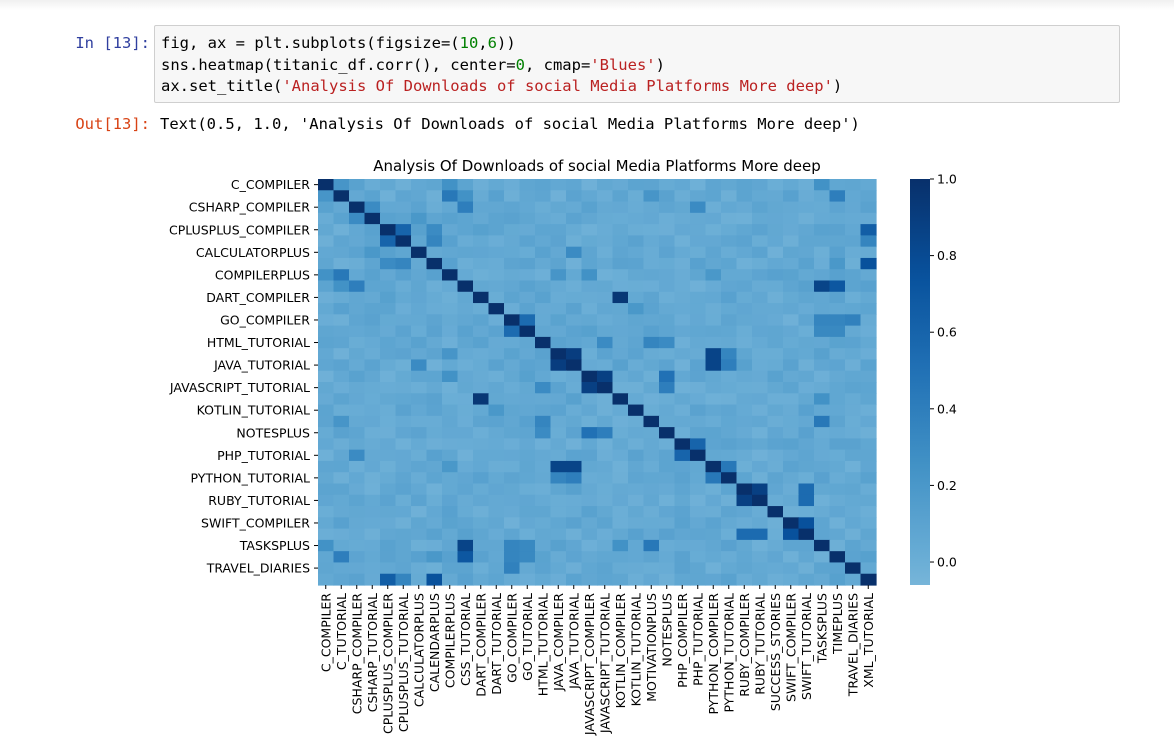  Describe the element at coordinates (255, 522) in the screenshot. I see `y-tick-label: SWIFT_COMPILER` at that location.